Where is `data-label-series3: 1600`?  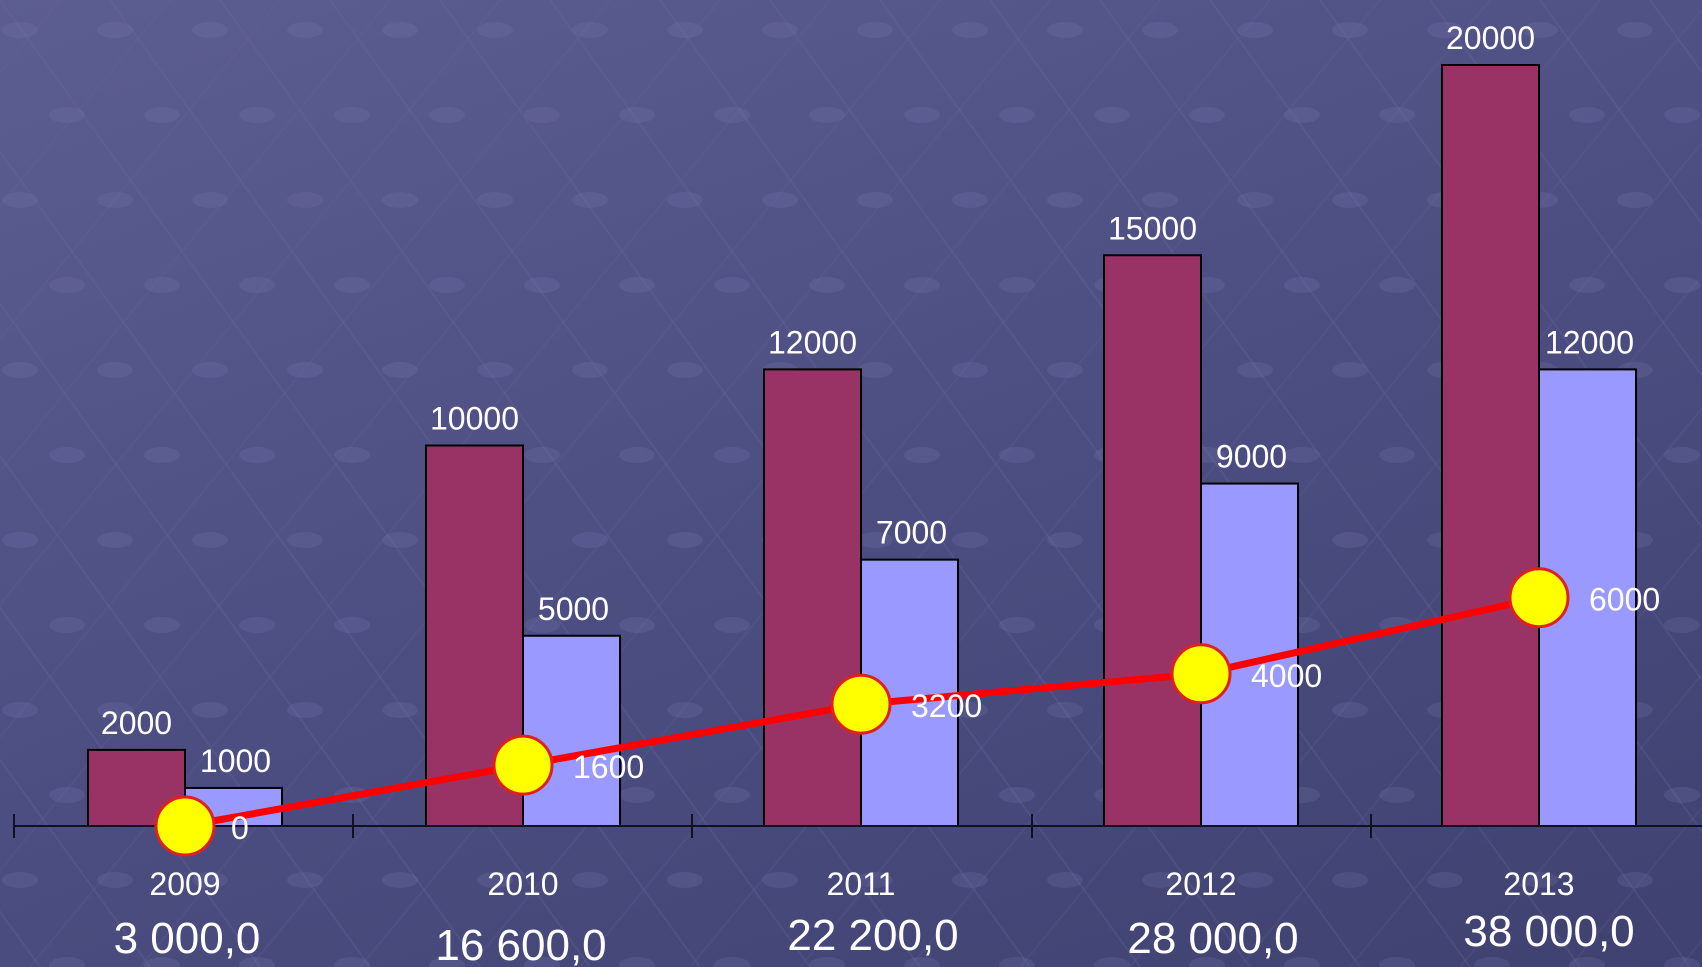 data-label-series3: 1600 is located at coordinates (608, 767).